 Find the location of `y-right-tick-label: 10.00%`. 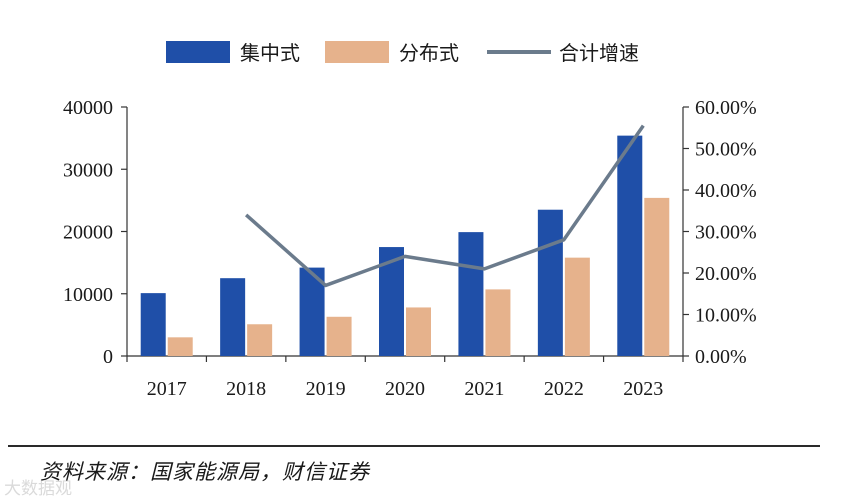

y-right-tick-label: 10.00% is located at coordinates (726, 316).